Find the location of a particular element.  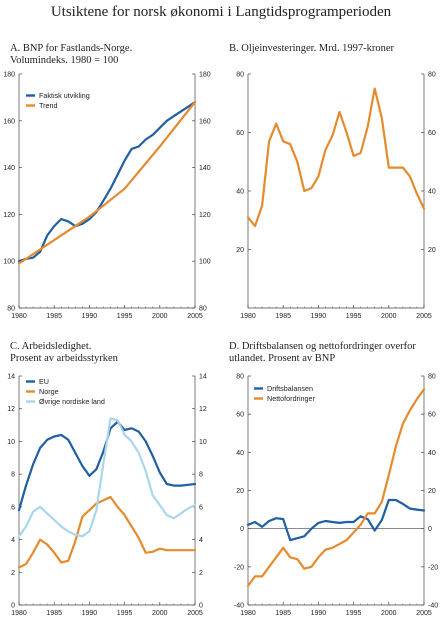

panel-d-x-tick-label: 2005 is located at coordinates (424, 613).